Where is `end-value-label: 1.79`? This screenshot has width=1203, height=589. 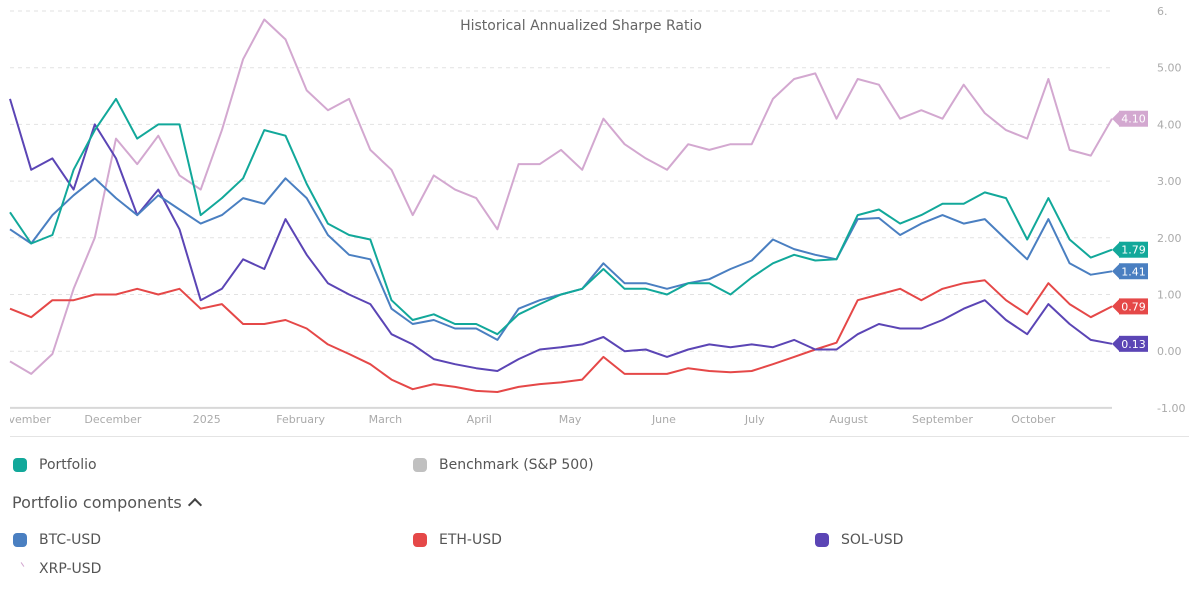
end-value-label: 1.79 is located at coordinates (1133, 250).